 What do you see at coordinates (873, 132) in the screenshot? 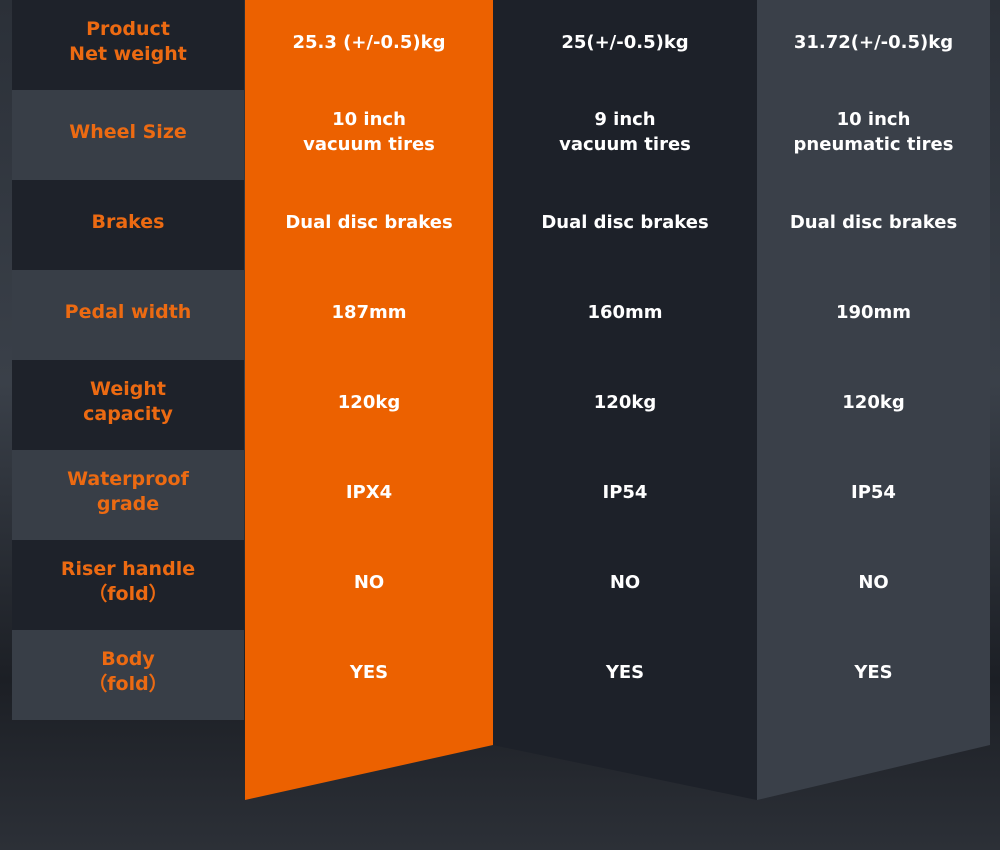
I see `cell-value: 10 inch pneumatic tires` at bounding box center [873, 132].